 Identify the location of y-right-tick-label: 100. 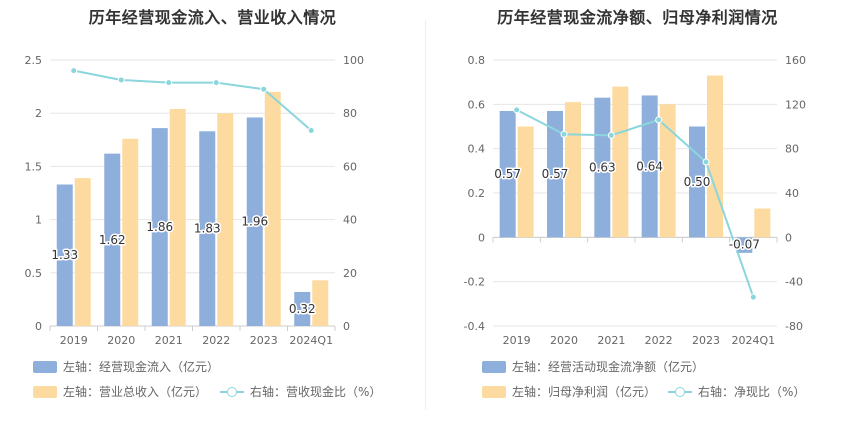
(353, 60).